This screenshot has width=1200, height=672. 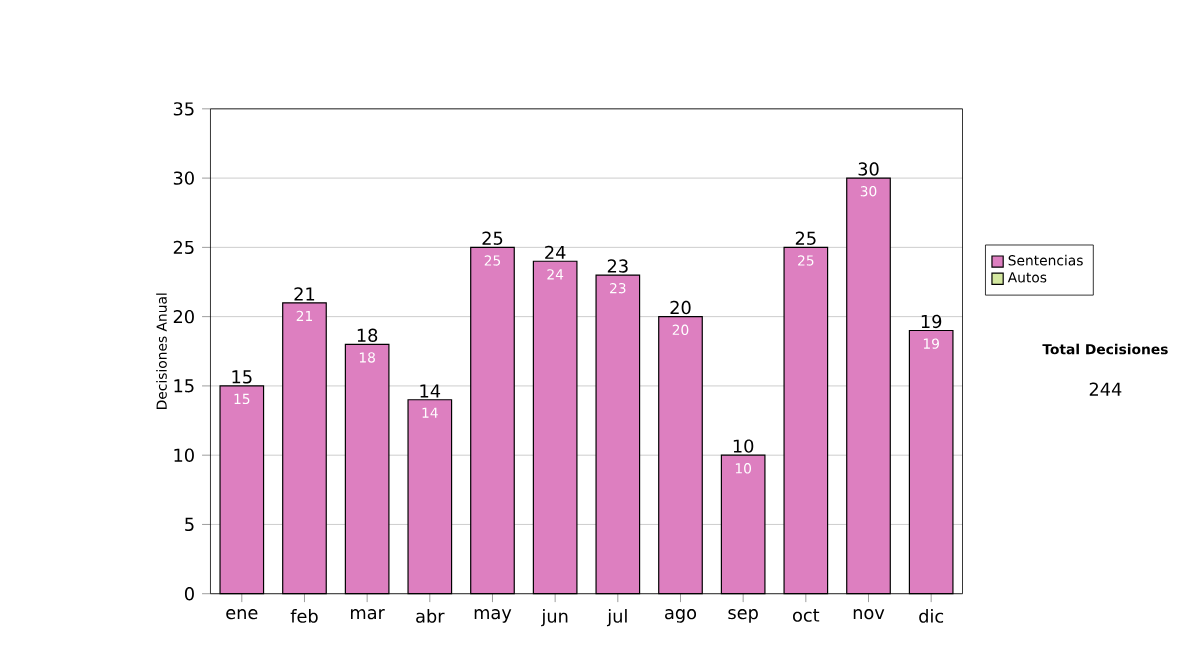 What do you see at coordinates (367, 335) in the screenshot?
I see `total-label: 18` at bounding box center [367, 335].